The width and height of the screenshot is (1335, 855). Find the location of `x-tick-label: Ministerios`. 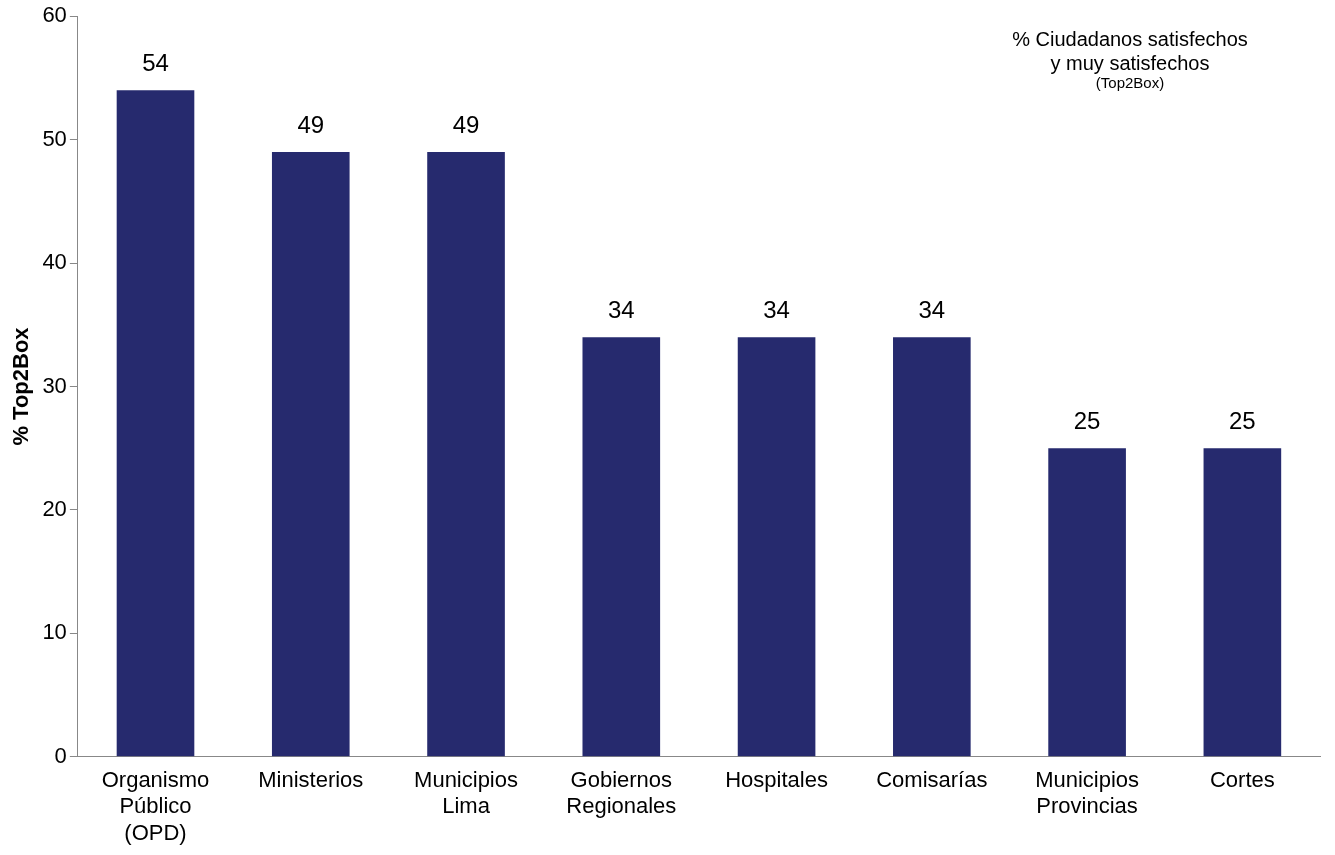

x-tick-label: Ministerios is located at coordinates (311, 780).